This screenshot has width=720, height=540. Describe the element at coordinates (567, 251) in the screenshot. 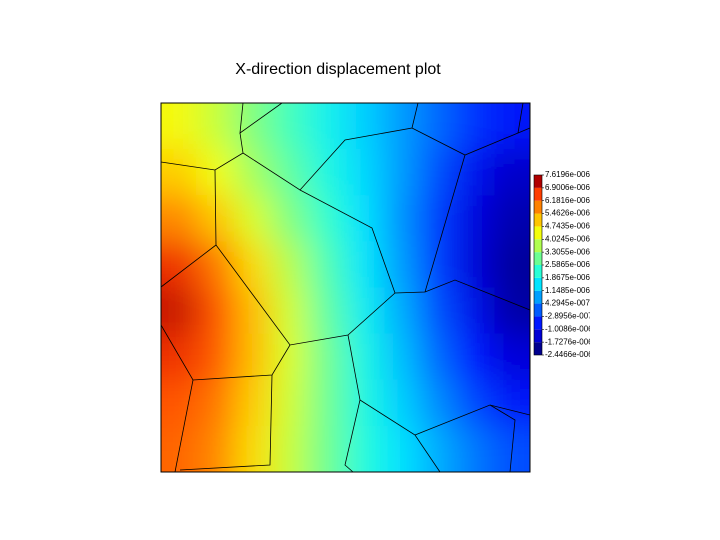

I see `colorbar-tick-label: 3.3055e-006` at that location.